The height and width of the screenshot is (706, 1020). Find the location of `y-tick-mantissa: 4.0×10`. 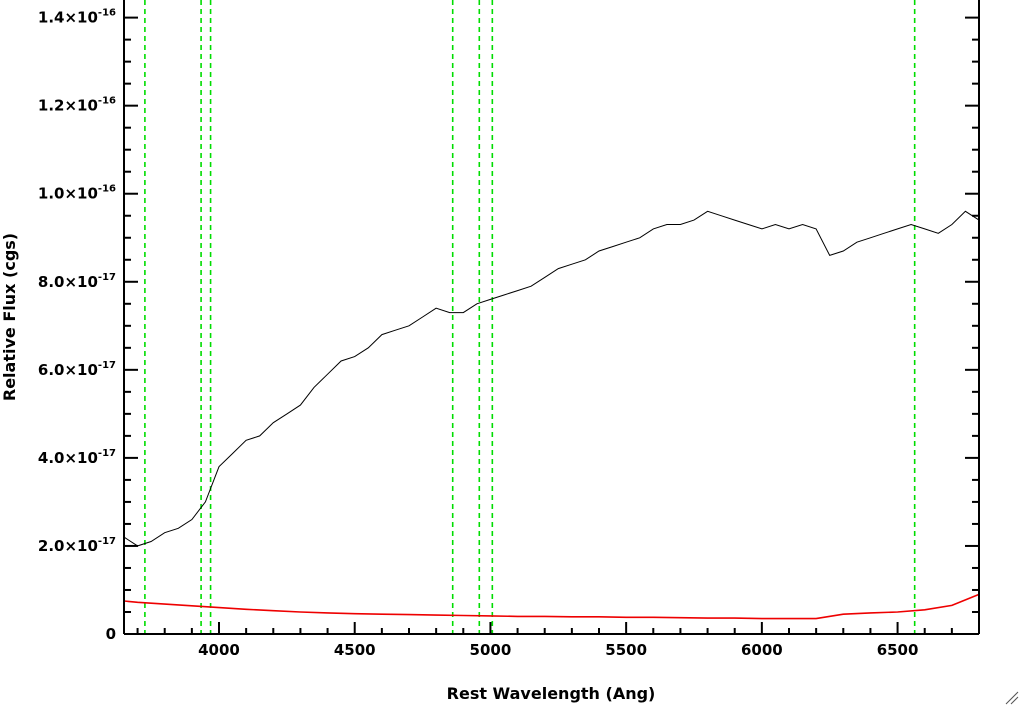

y-tick-mantissa: 4.0×10 is located at coordinates (68, 458).